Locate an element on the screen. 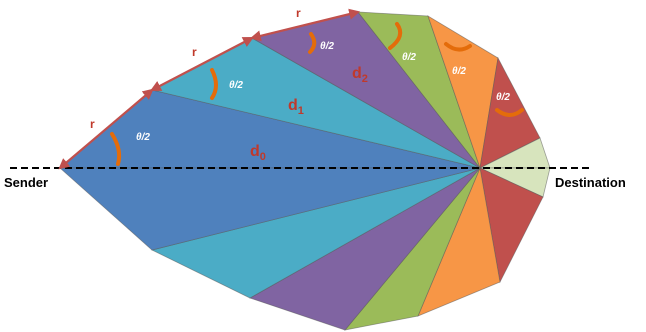  hop-radius-label-2: r is located at coordinates (194, 52).